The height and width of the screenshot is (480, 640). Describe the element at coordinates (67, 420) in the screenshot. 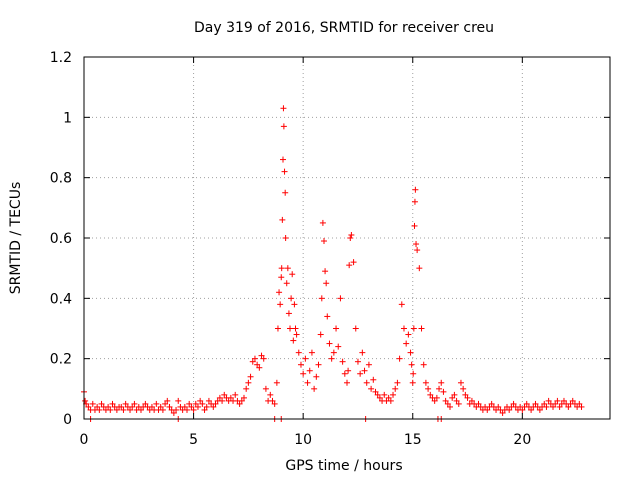

I see `y-tick-label: 0` at that location.